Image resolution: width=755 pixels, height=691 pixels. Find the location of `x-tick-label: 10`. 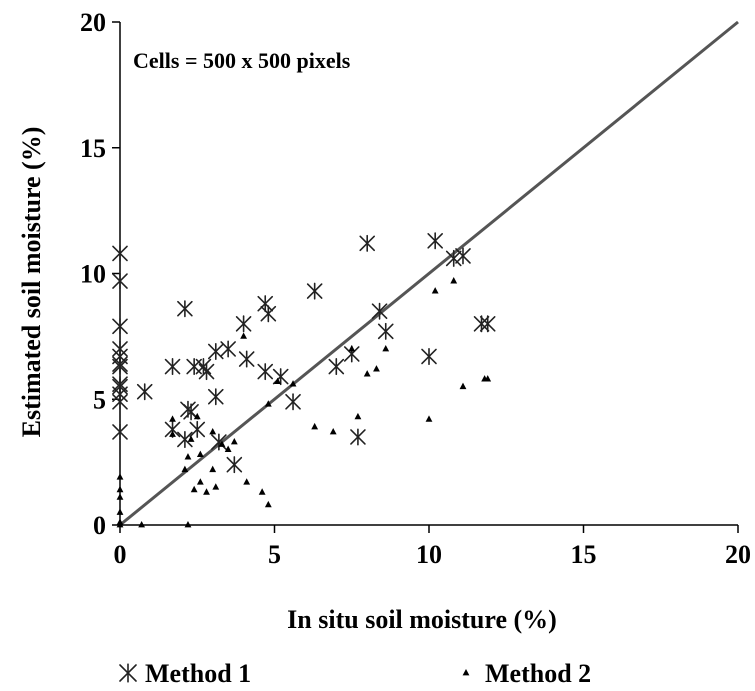

x-tick-label: 10 is located at coordinates (429, 554).